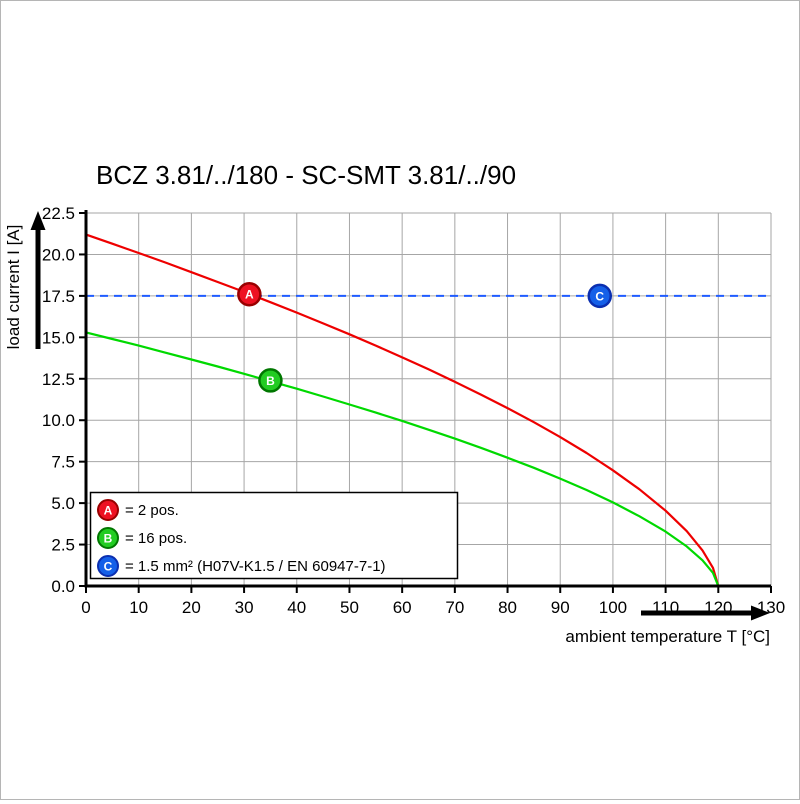 This screenshot has width=800, height=804. Describe the element at coordinates (38, 280) in the screenshot. I see `y-axis-arrow` at that location.